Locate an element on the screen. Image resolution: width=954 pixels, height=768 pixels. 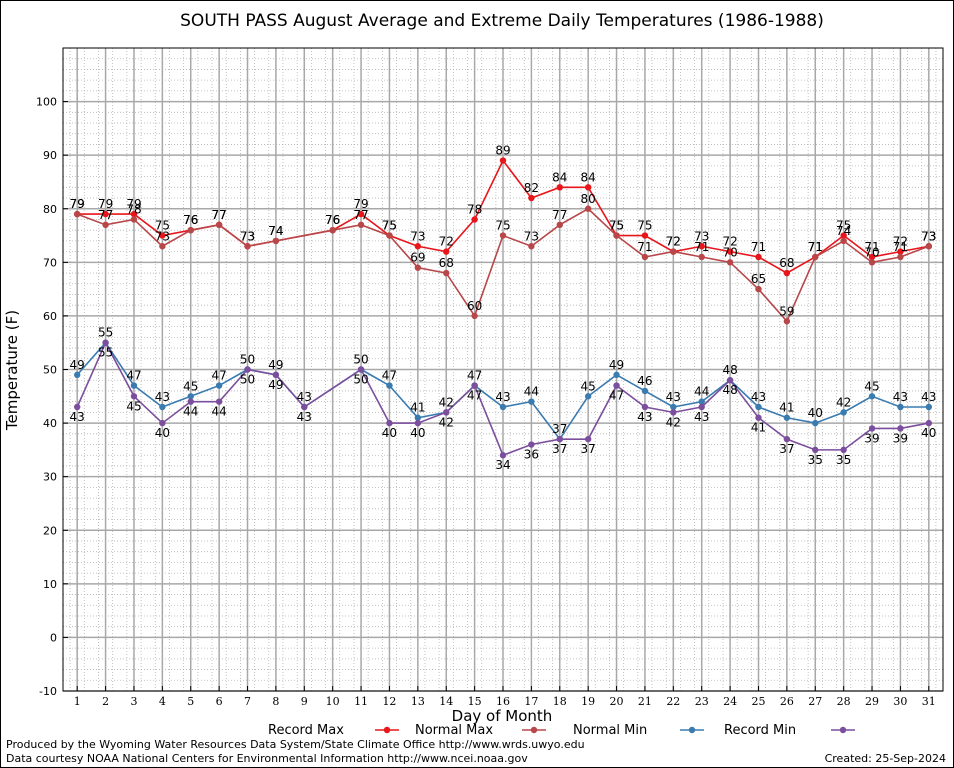
x-tick-label: 27 is located at coordinates (815, 701).